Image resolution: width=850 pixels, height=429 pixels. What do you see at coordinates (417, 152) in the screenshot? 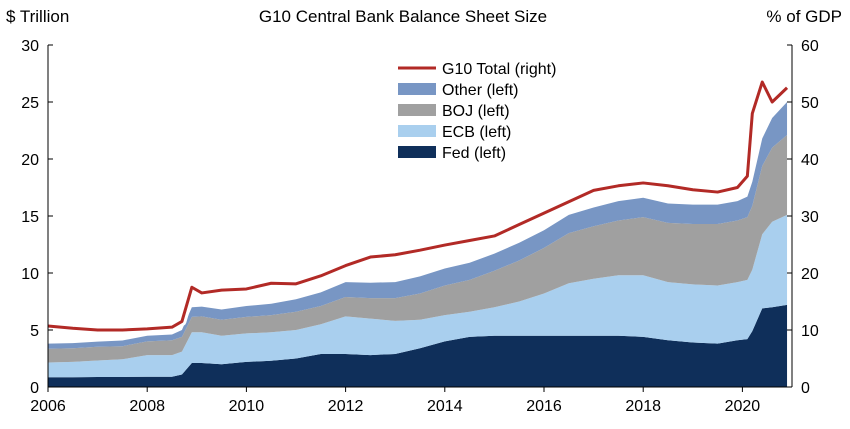
I see `legend-swatch-fed-left` at bounding box center [417, 152].